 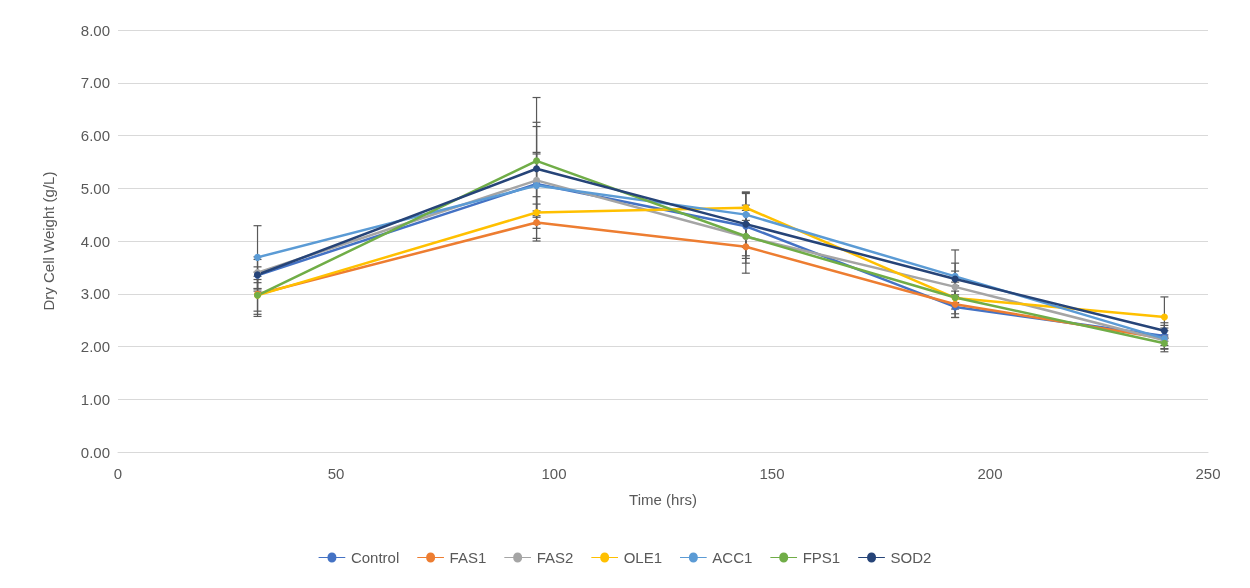 I want to click on x-tick-label: 250, so click(x=1208, y=473).